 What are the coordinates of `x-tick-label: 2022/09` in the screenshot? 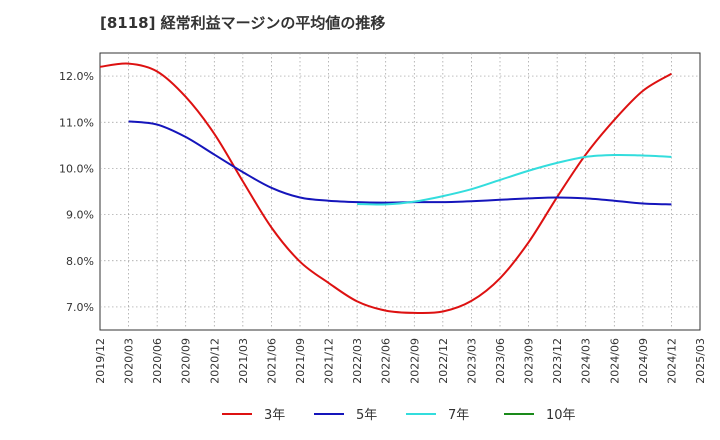 It's located at (414, 361).